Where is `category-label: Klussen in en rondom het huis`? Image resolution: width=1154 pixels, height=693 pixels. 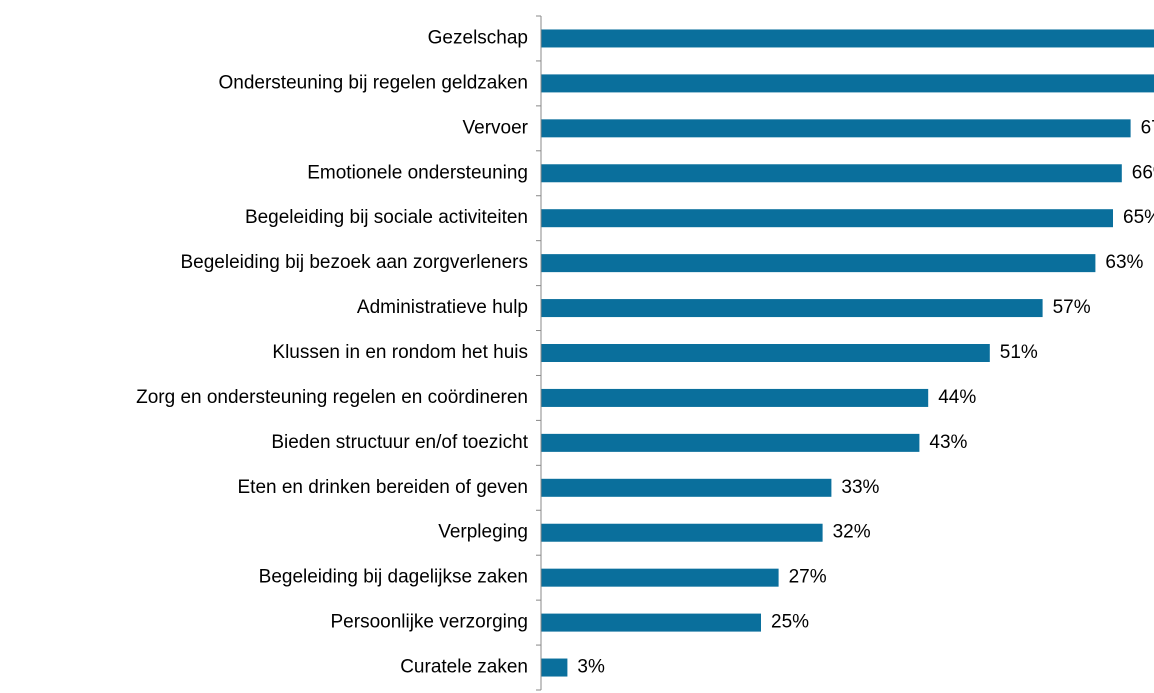
category-label: Klussen in en rondom het huis is located at coordinates (400, 352).